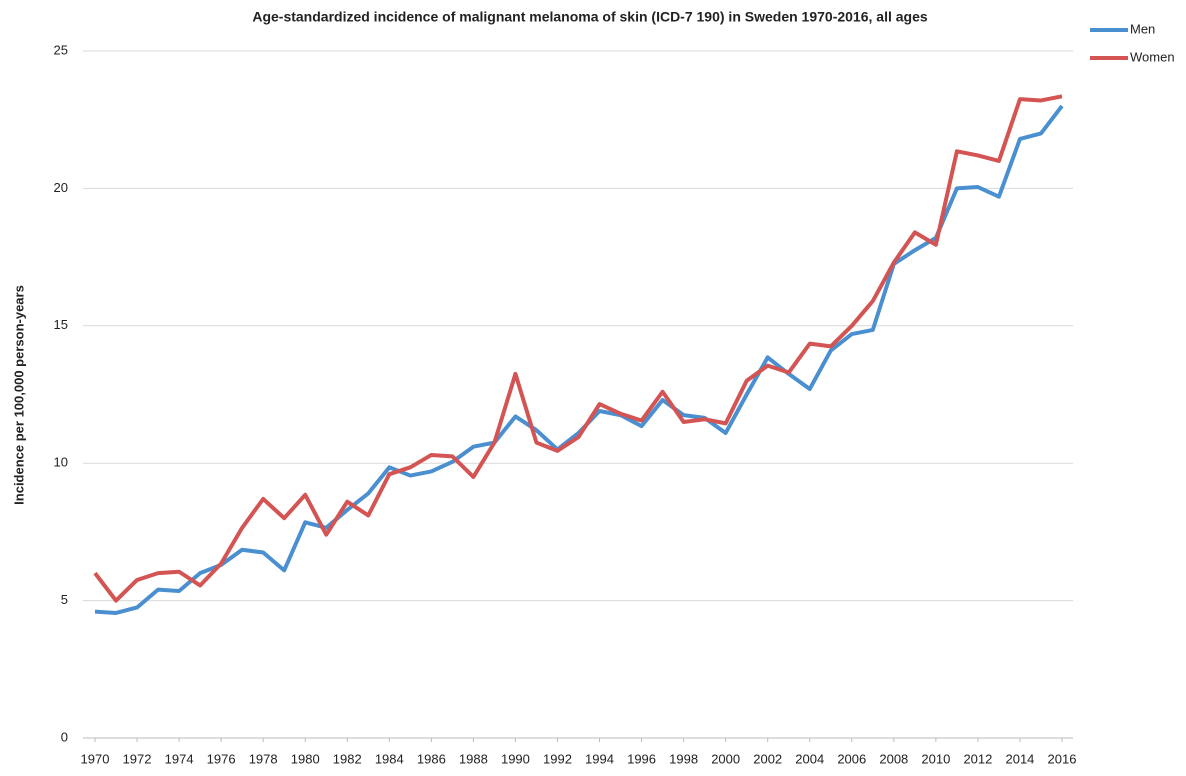 This screenshot has width=1186, height=776. I want to click on y-tick-label: 5, so click(64, 599).